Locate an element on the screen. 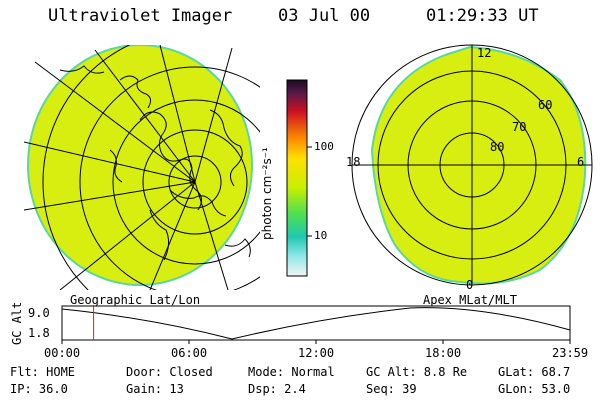  ring-label-80: 80 is located at coordinates (497, 147).